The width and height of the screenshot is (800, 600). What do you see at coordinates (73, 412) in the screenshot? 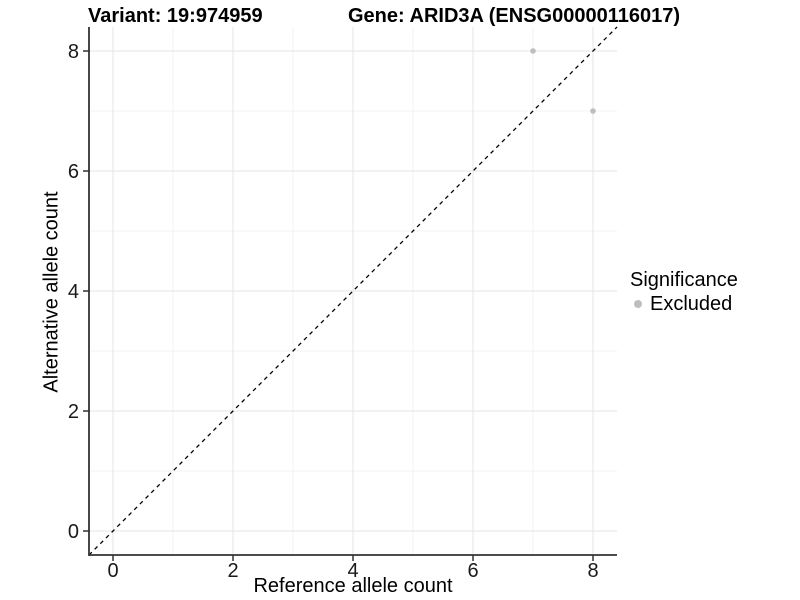
I see `y-tick-label: 2` at bounding box center [73, 412].